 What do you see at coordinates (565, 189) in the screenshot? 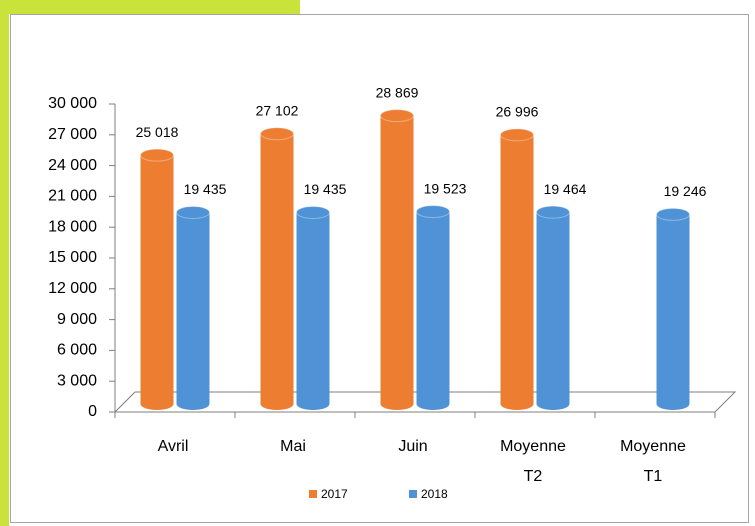
I see `data-label: 19 464` at bounding box center [565, 189].